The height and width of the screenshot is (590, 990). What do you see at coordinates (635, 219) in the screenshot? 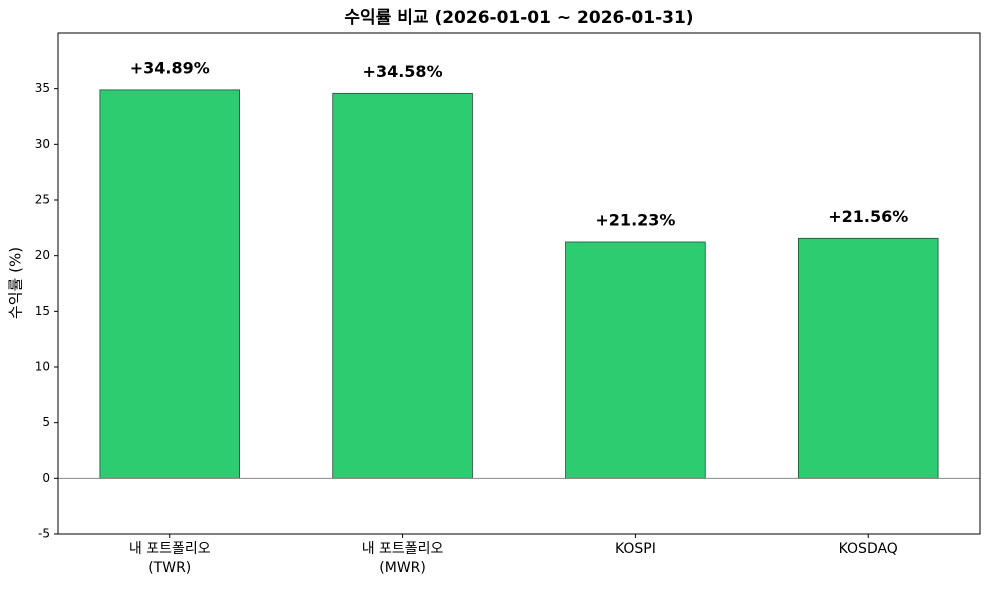
I see `value-label: +21.23%` at bounding box center [635, 219].